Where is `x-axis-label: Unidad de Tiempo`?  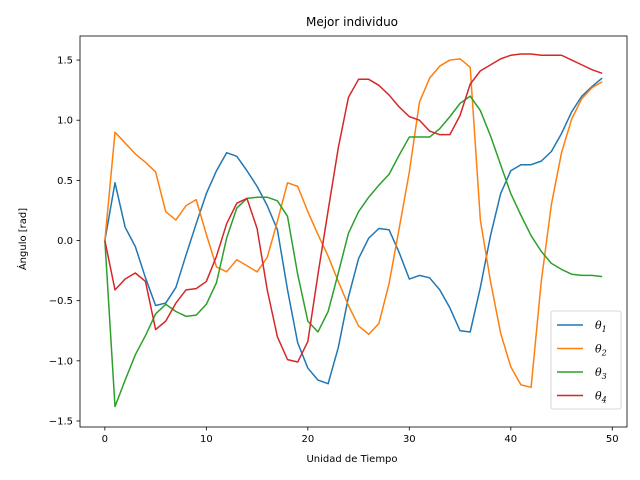 x-axis-label: Unidad de Tiempo is located at coordinates (351, 459).